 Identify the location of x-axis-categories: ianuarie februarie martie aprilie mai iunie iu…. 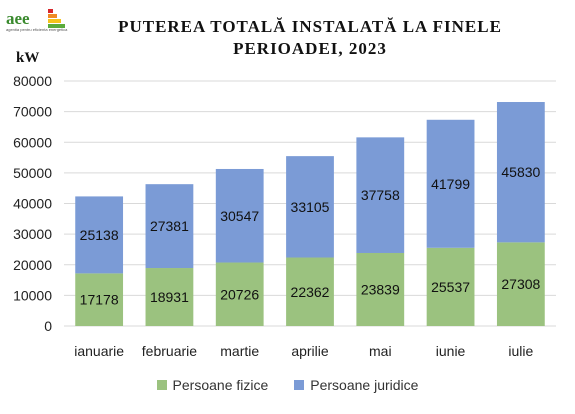
(303, 351).